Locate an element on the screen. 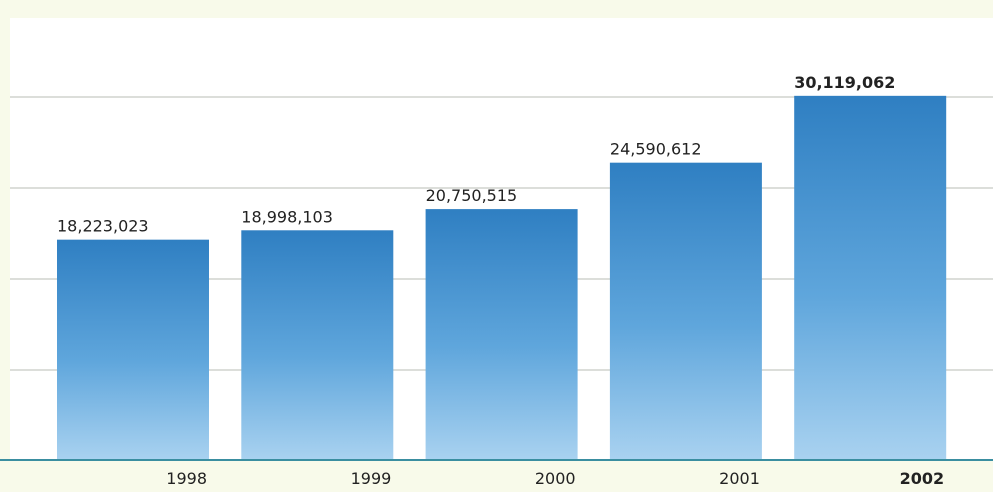 The height and width of the screenshot is (492, 993). x-tick-label: 2000 is located at coordinates (555, 478).